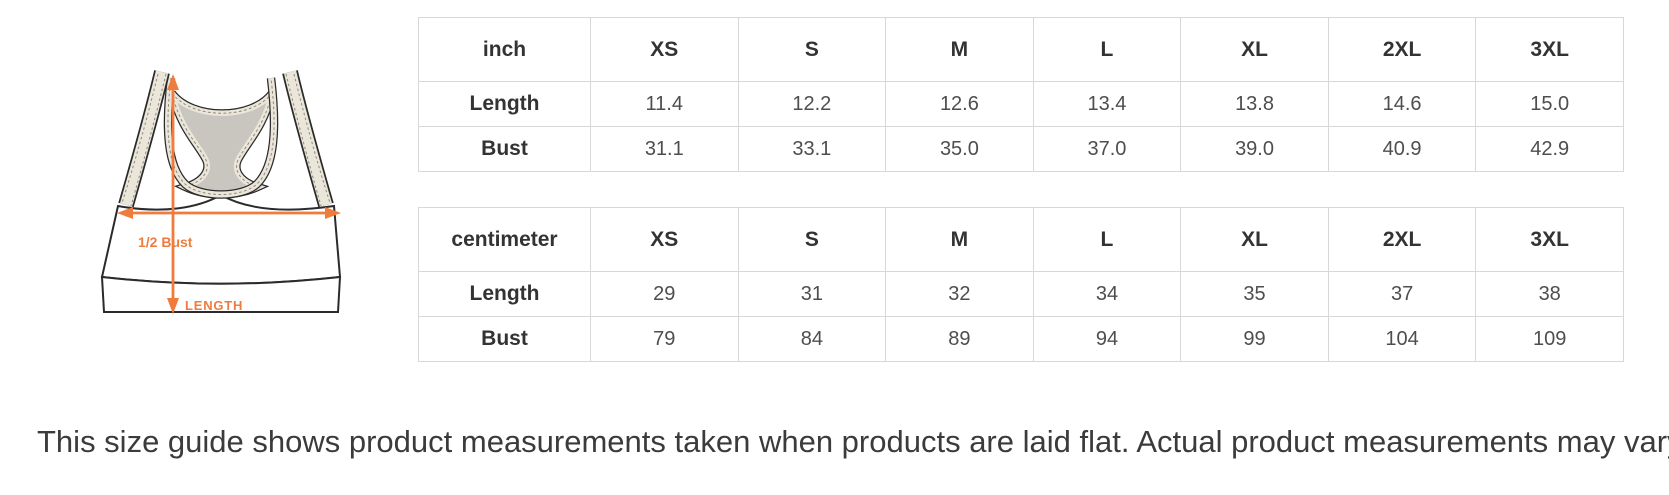 This screenshot has width=1669, height=495. What do you see at coordinates (504, 49) in the screenshot?
I see `unit-header: inch` at bounding box center [504, 49].